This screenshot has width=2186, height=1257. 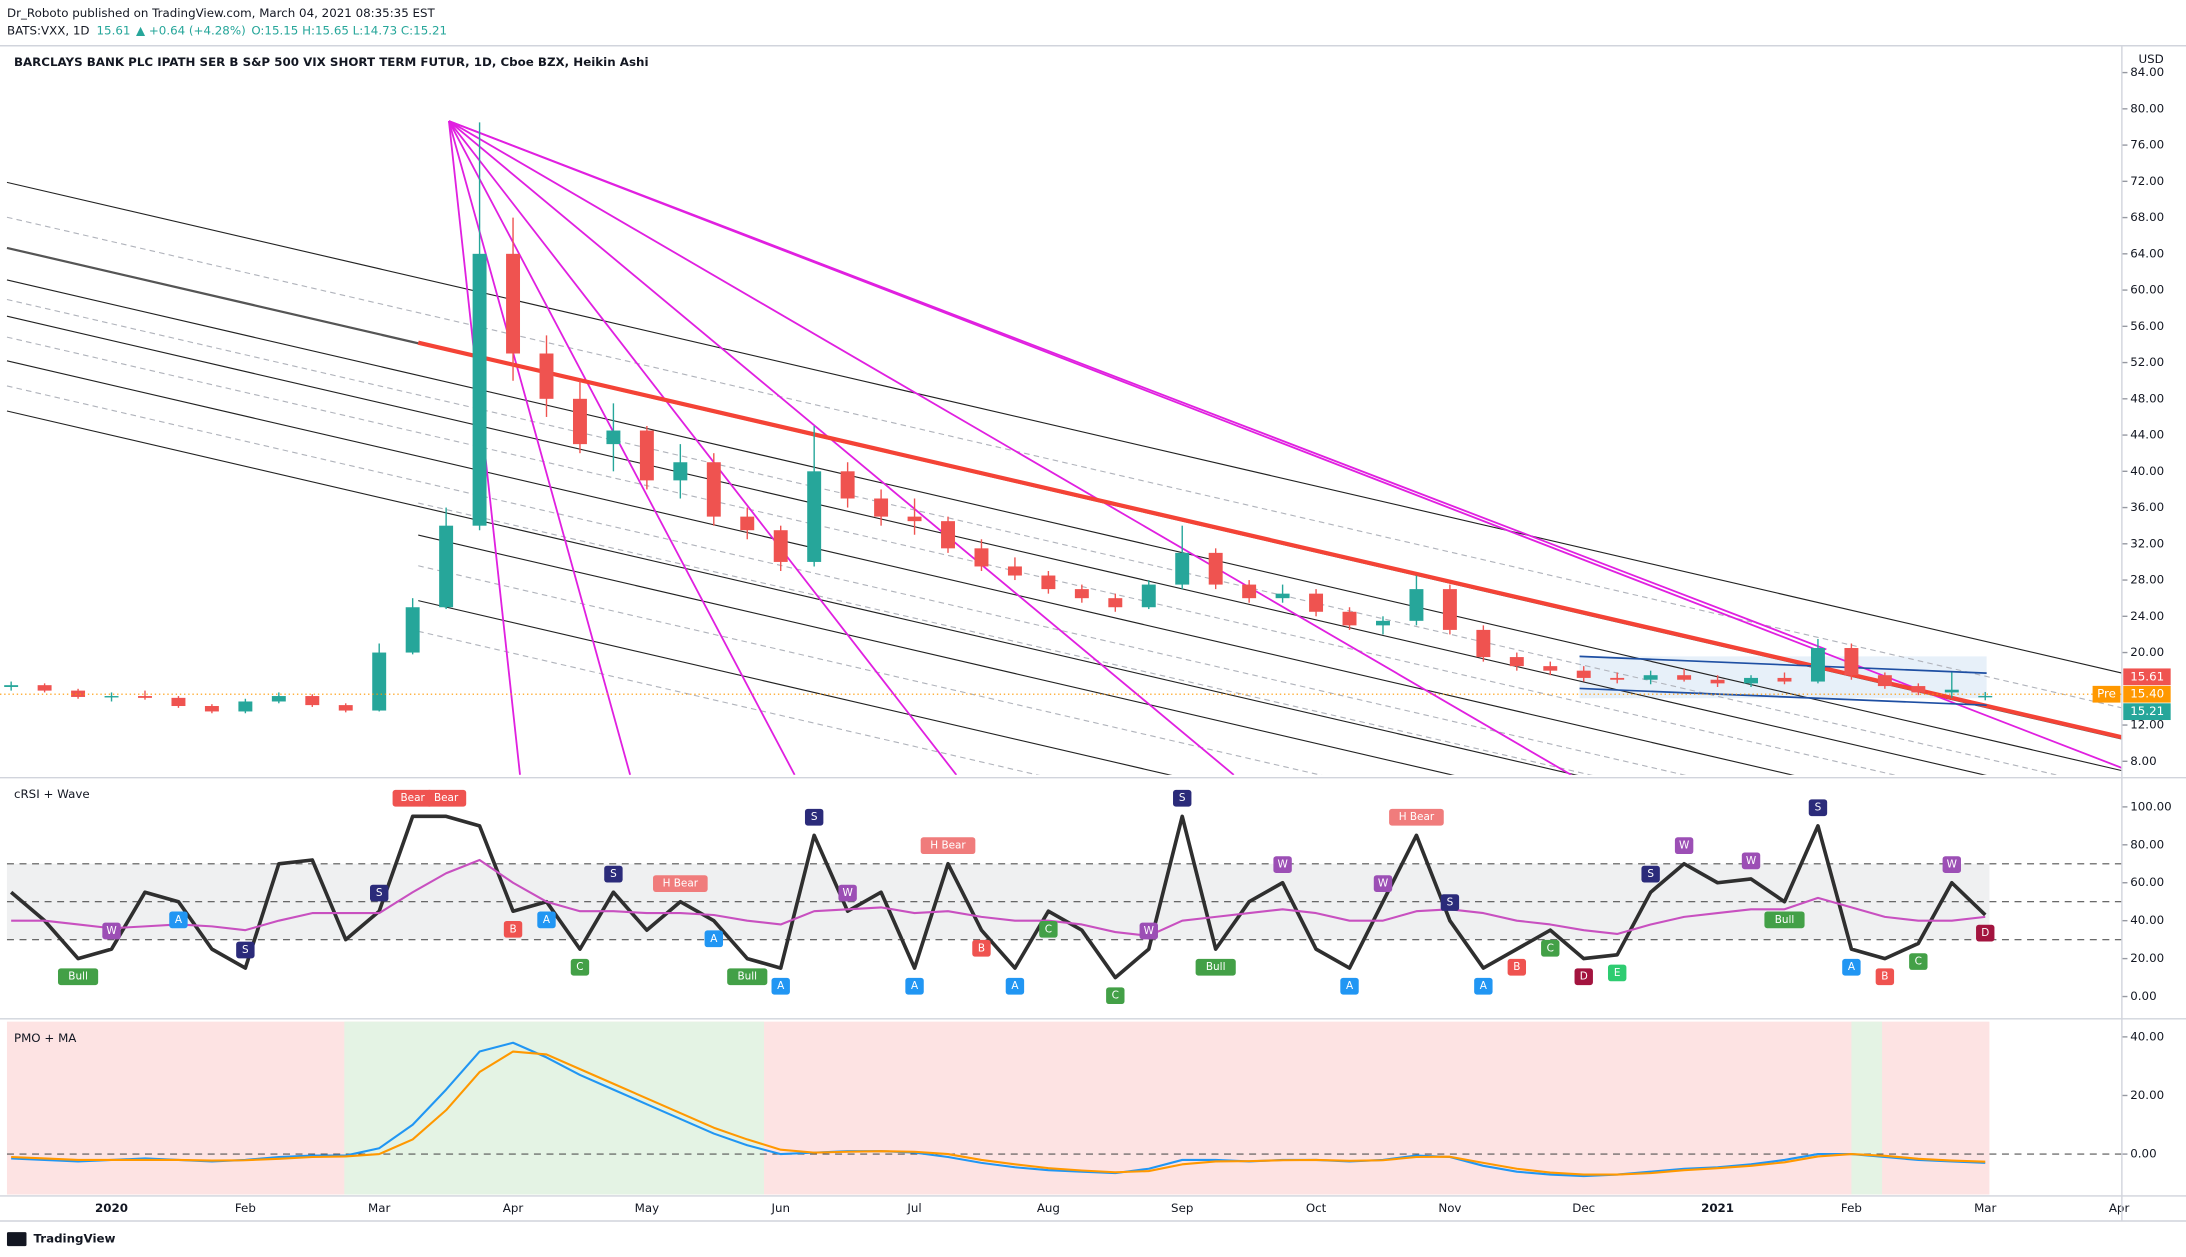 What do you see at coordinates (703, 447) in the screenshot?
I see `fan-line` at bounding box center [703, 447].